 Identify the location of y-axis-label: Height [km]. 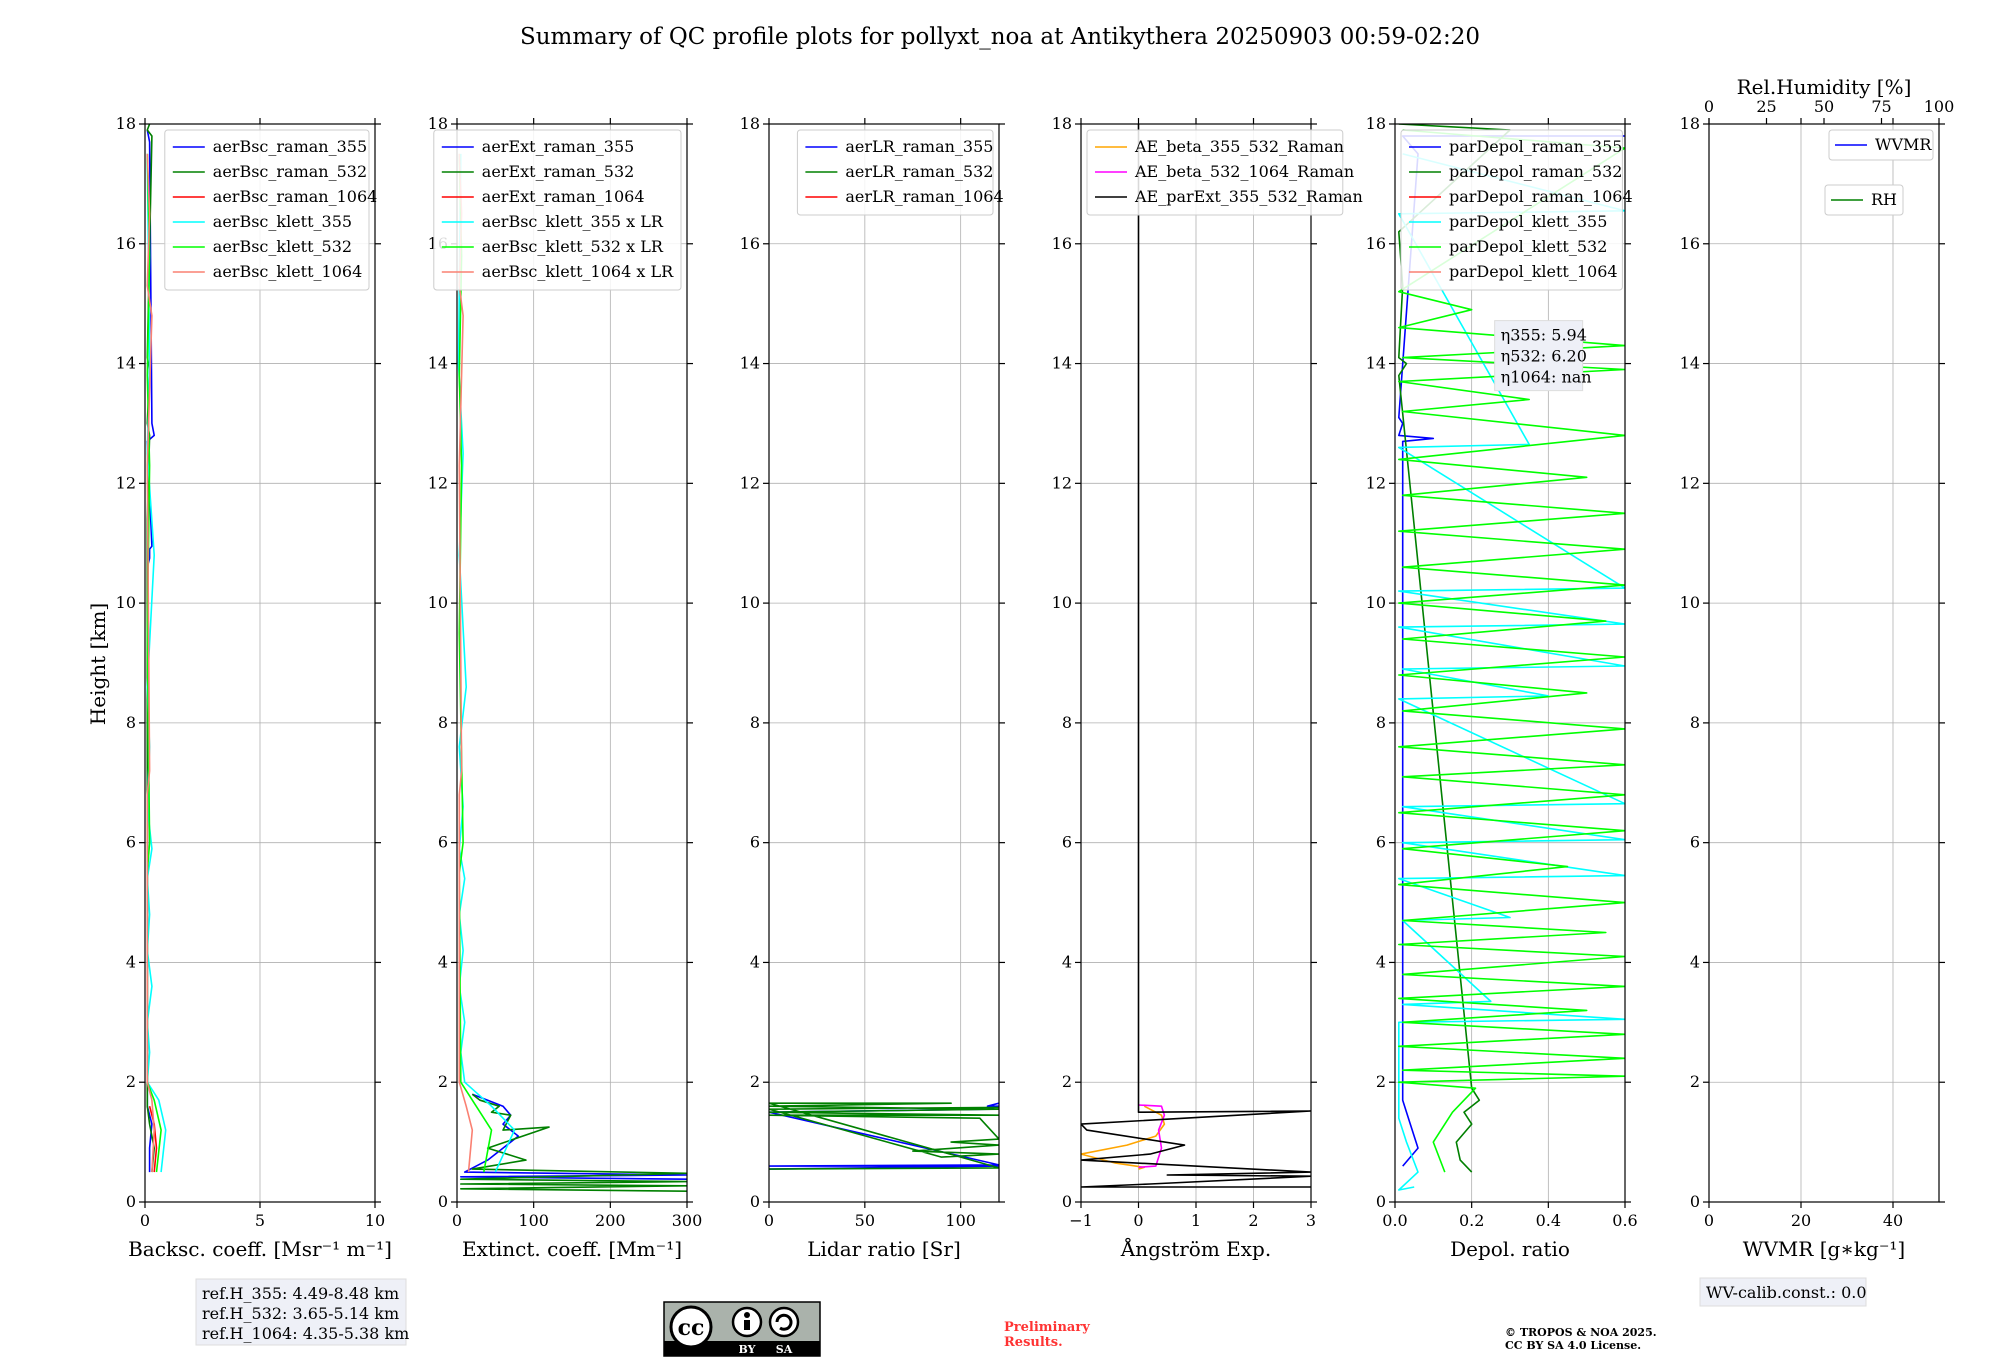
(98, 664).